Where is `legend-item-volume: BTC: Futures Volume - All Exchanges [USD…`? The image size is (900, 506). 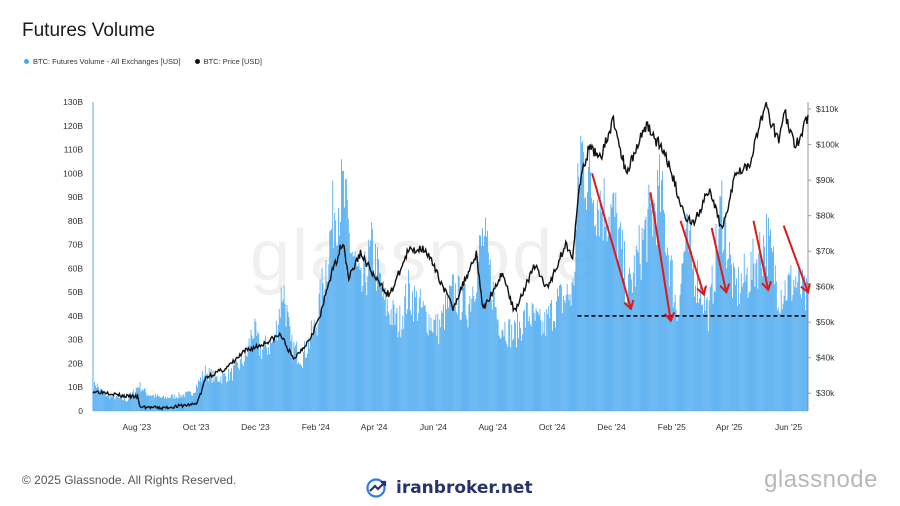
legend-item-volume: BTC: Futures Volume - All Exchanges [USD… is located at coordinates (102, 61).